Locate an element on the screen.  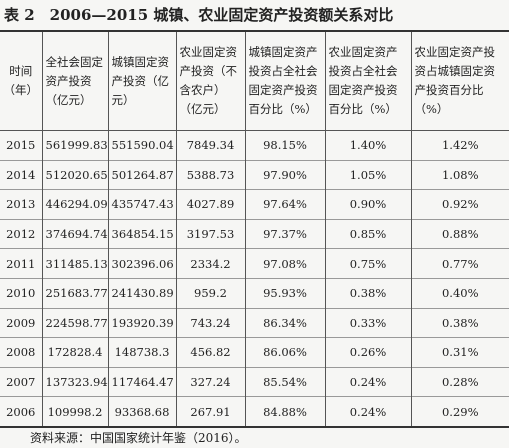
table-cell: 4027.89 is located at coordinates (210, 204).